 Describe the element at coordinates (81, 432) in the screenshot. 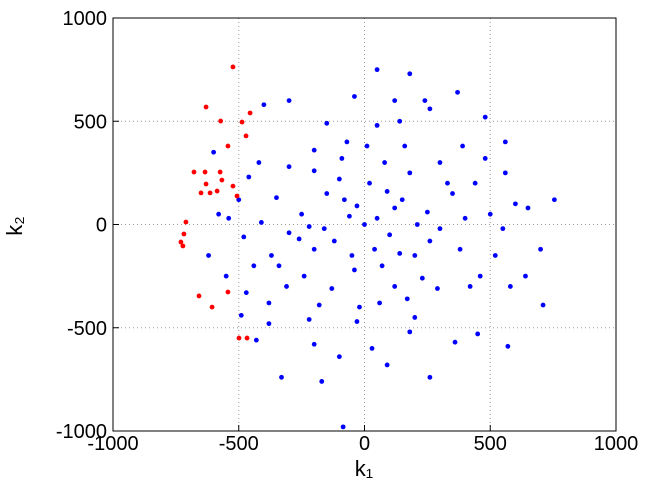

I see `y-tick-label: -1000` at that location.